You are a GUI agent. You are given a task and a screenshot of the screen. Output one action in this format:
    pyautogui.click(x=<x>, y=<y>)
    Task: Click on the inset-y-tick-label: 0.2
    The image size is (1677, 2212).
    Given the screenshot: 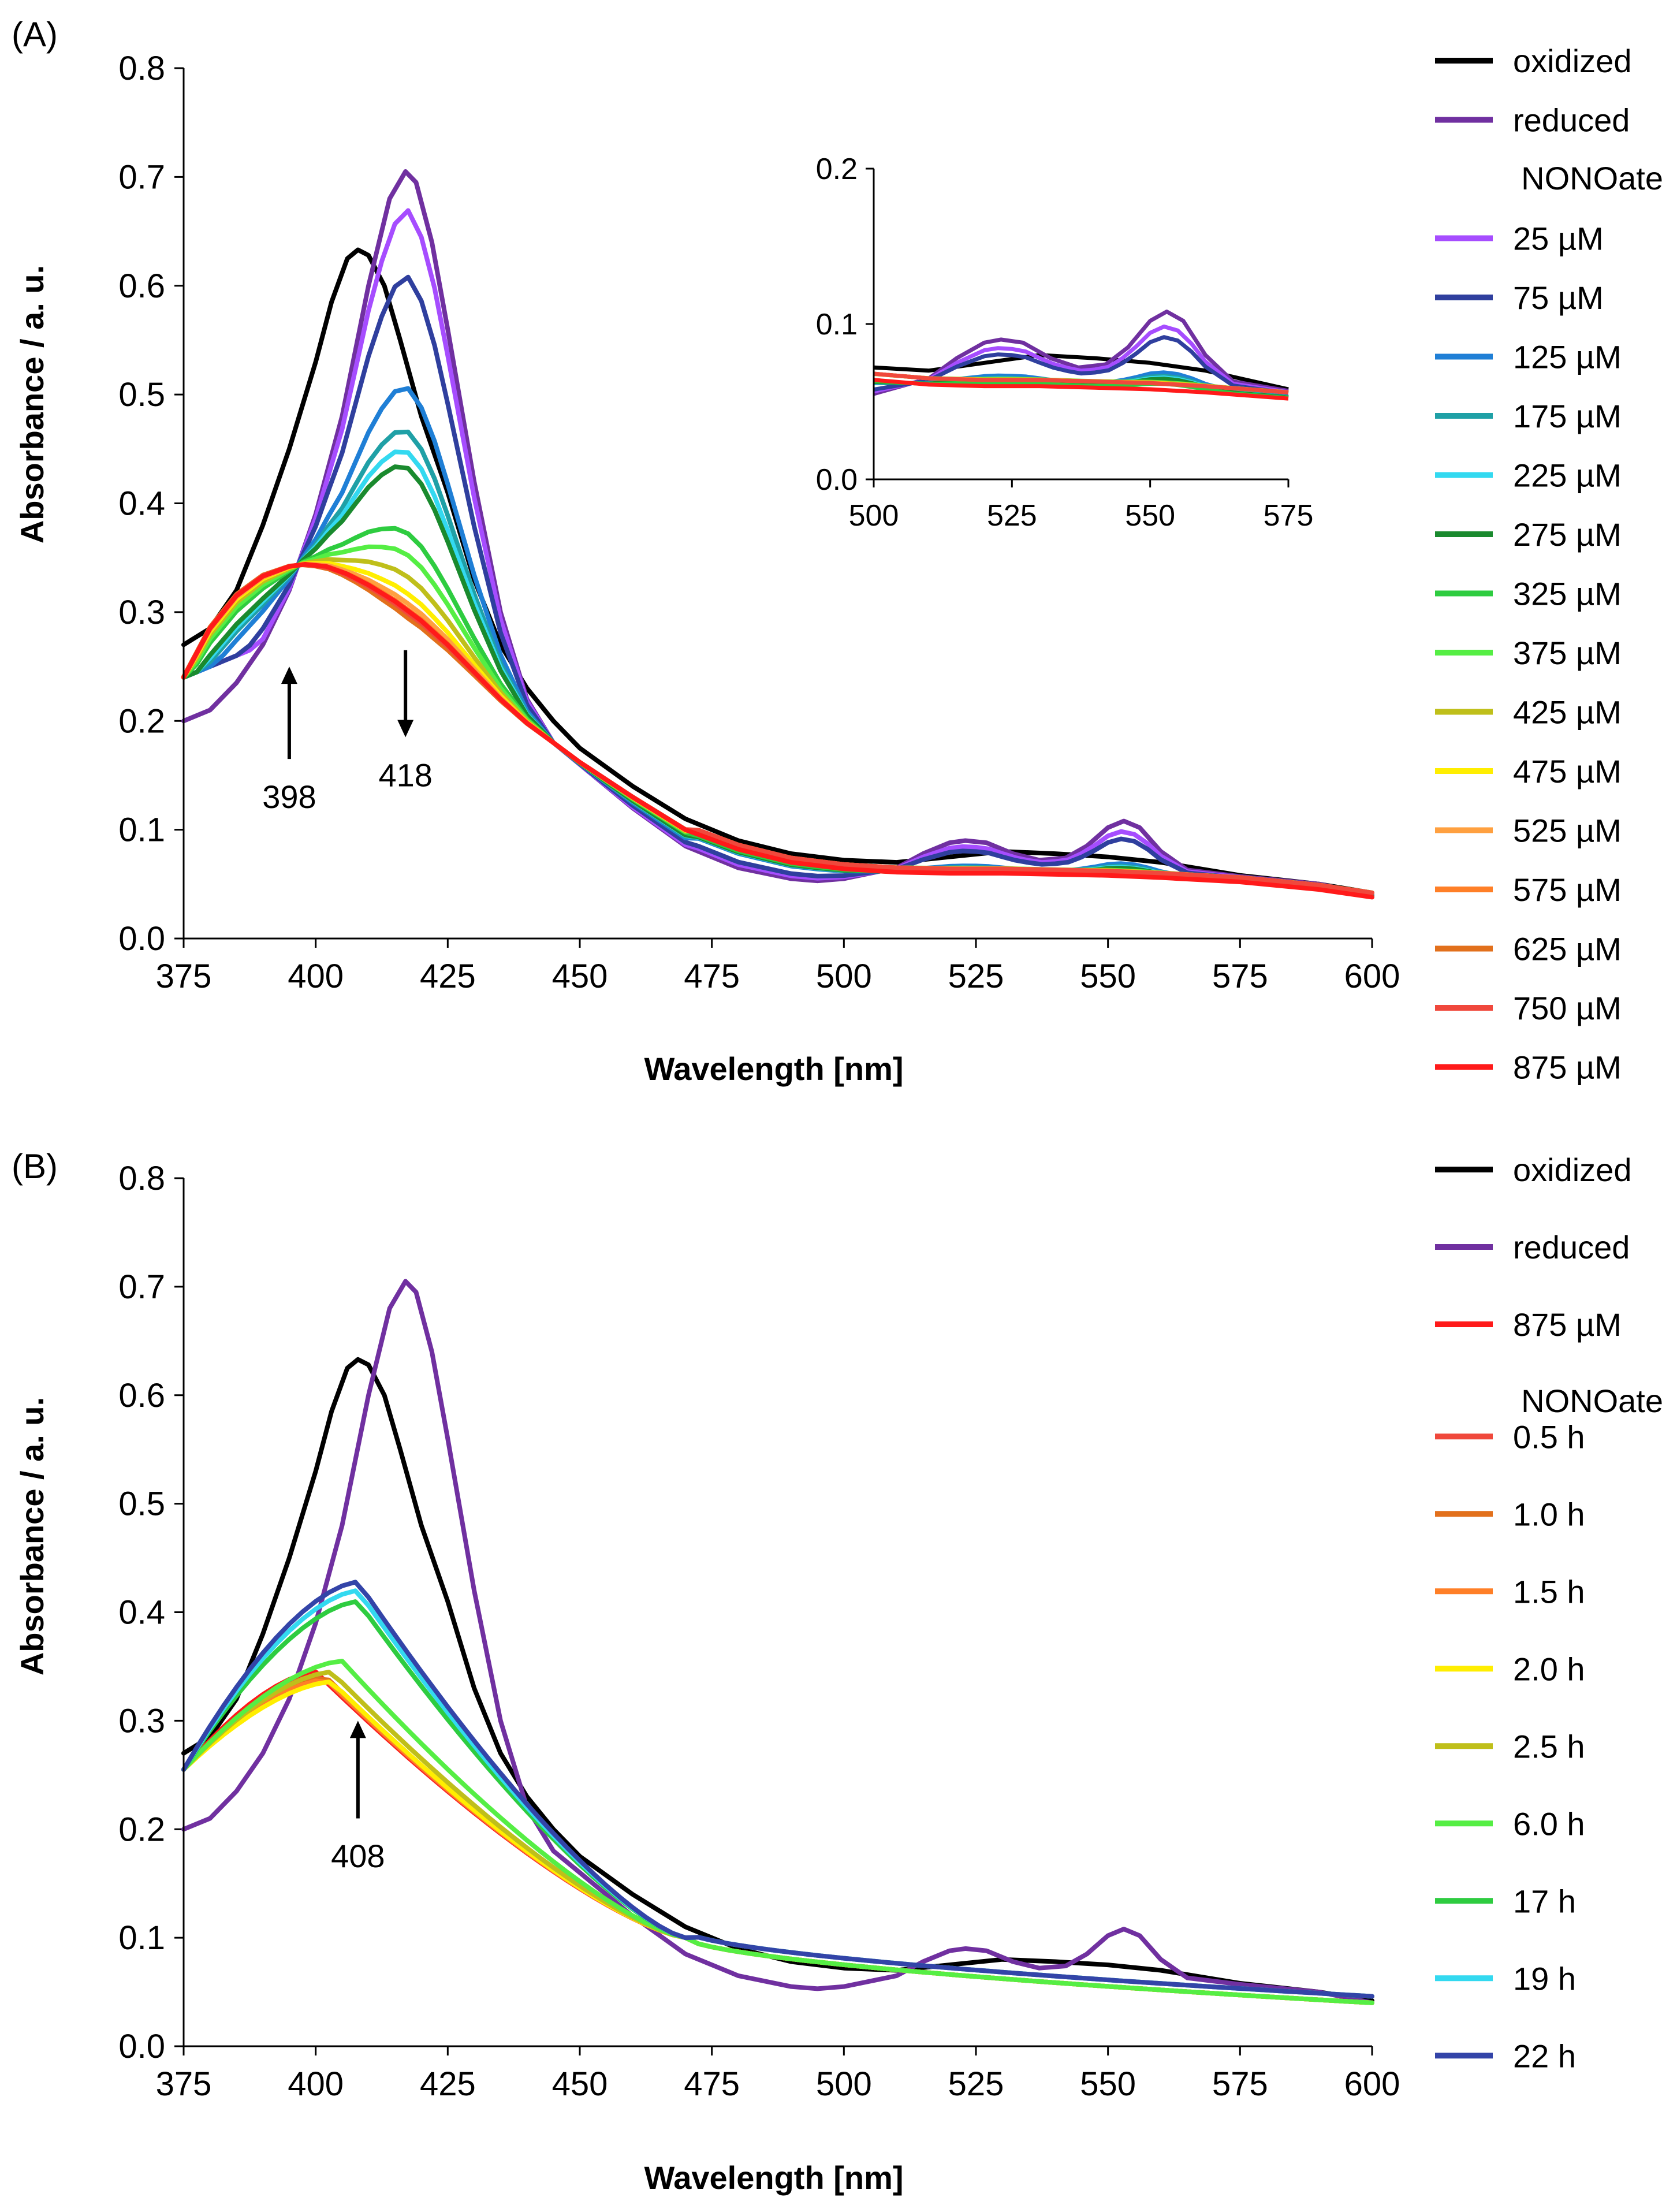 What is the action you would take?
    pyautogui.click(x=837, y=169)
    